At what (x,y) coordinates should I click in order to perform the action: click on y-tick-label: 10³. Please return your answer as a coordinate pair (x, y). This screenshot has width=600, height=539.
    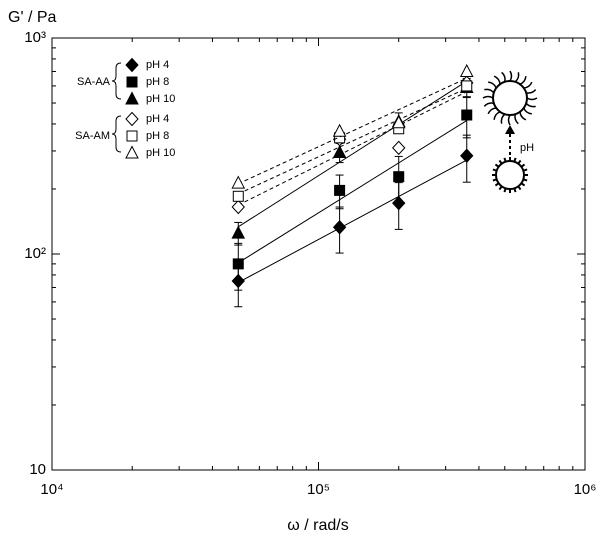
    Looking at the image, I should click on (35, 37).